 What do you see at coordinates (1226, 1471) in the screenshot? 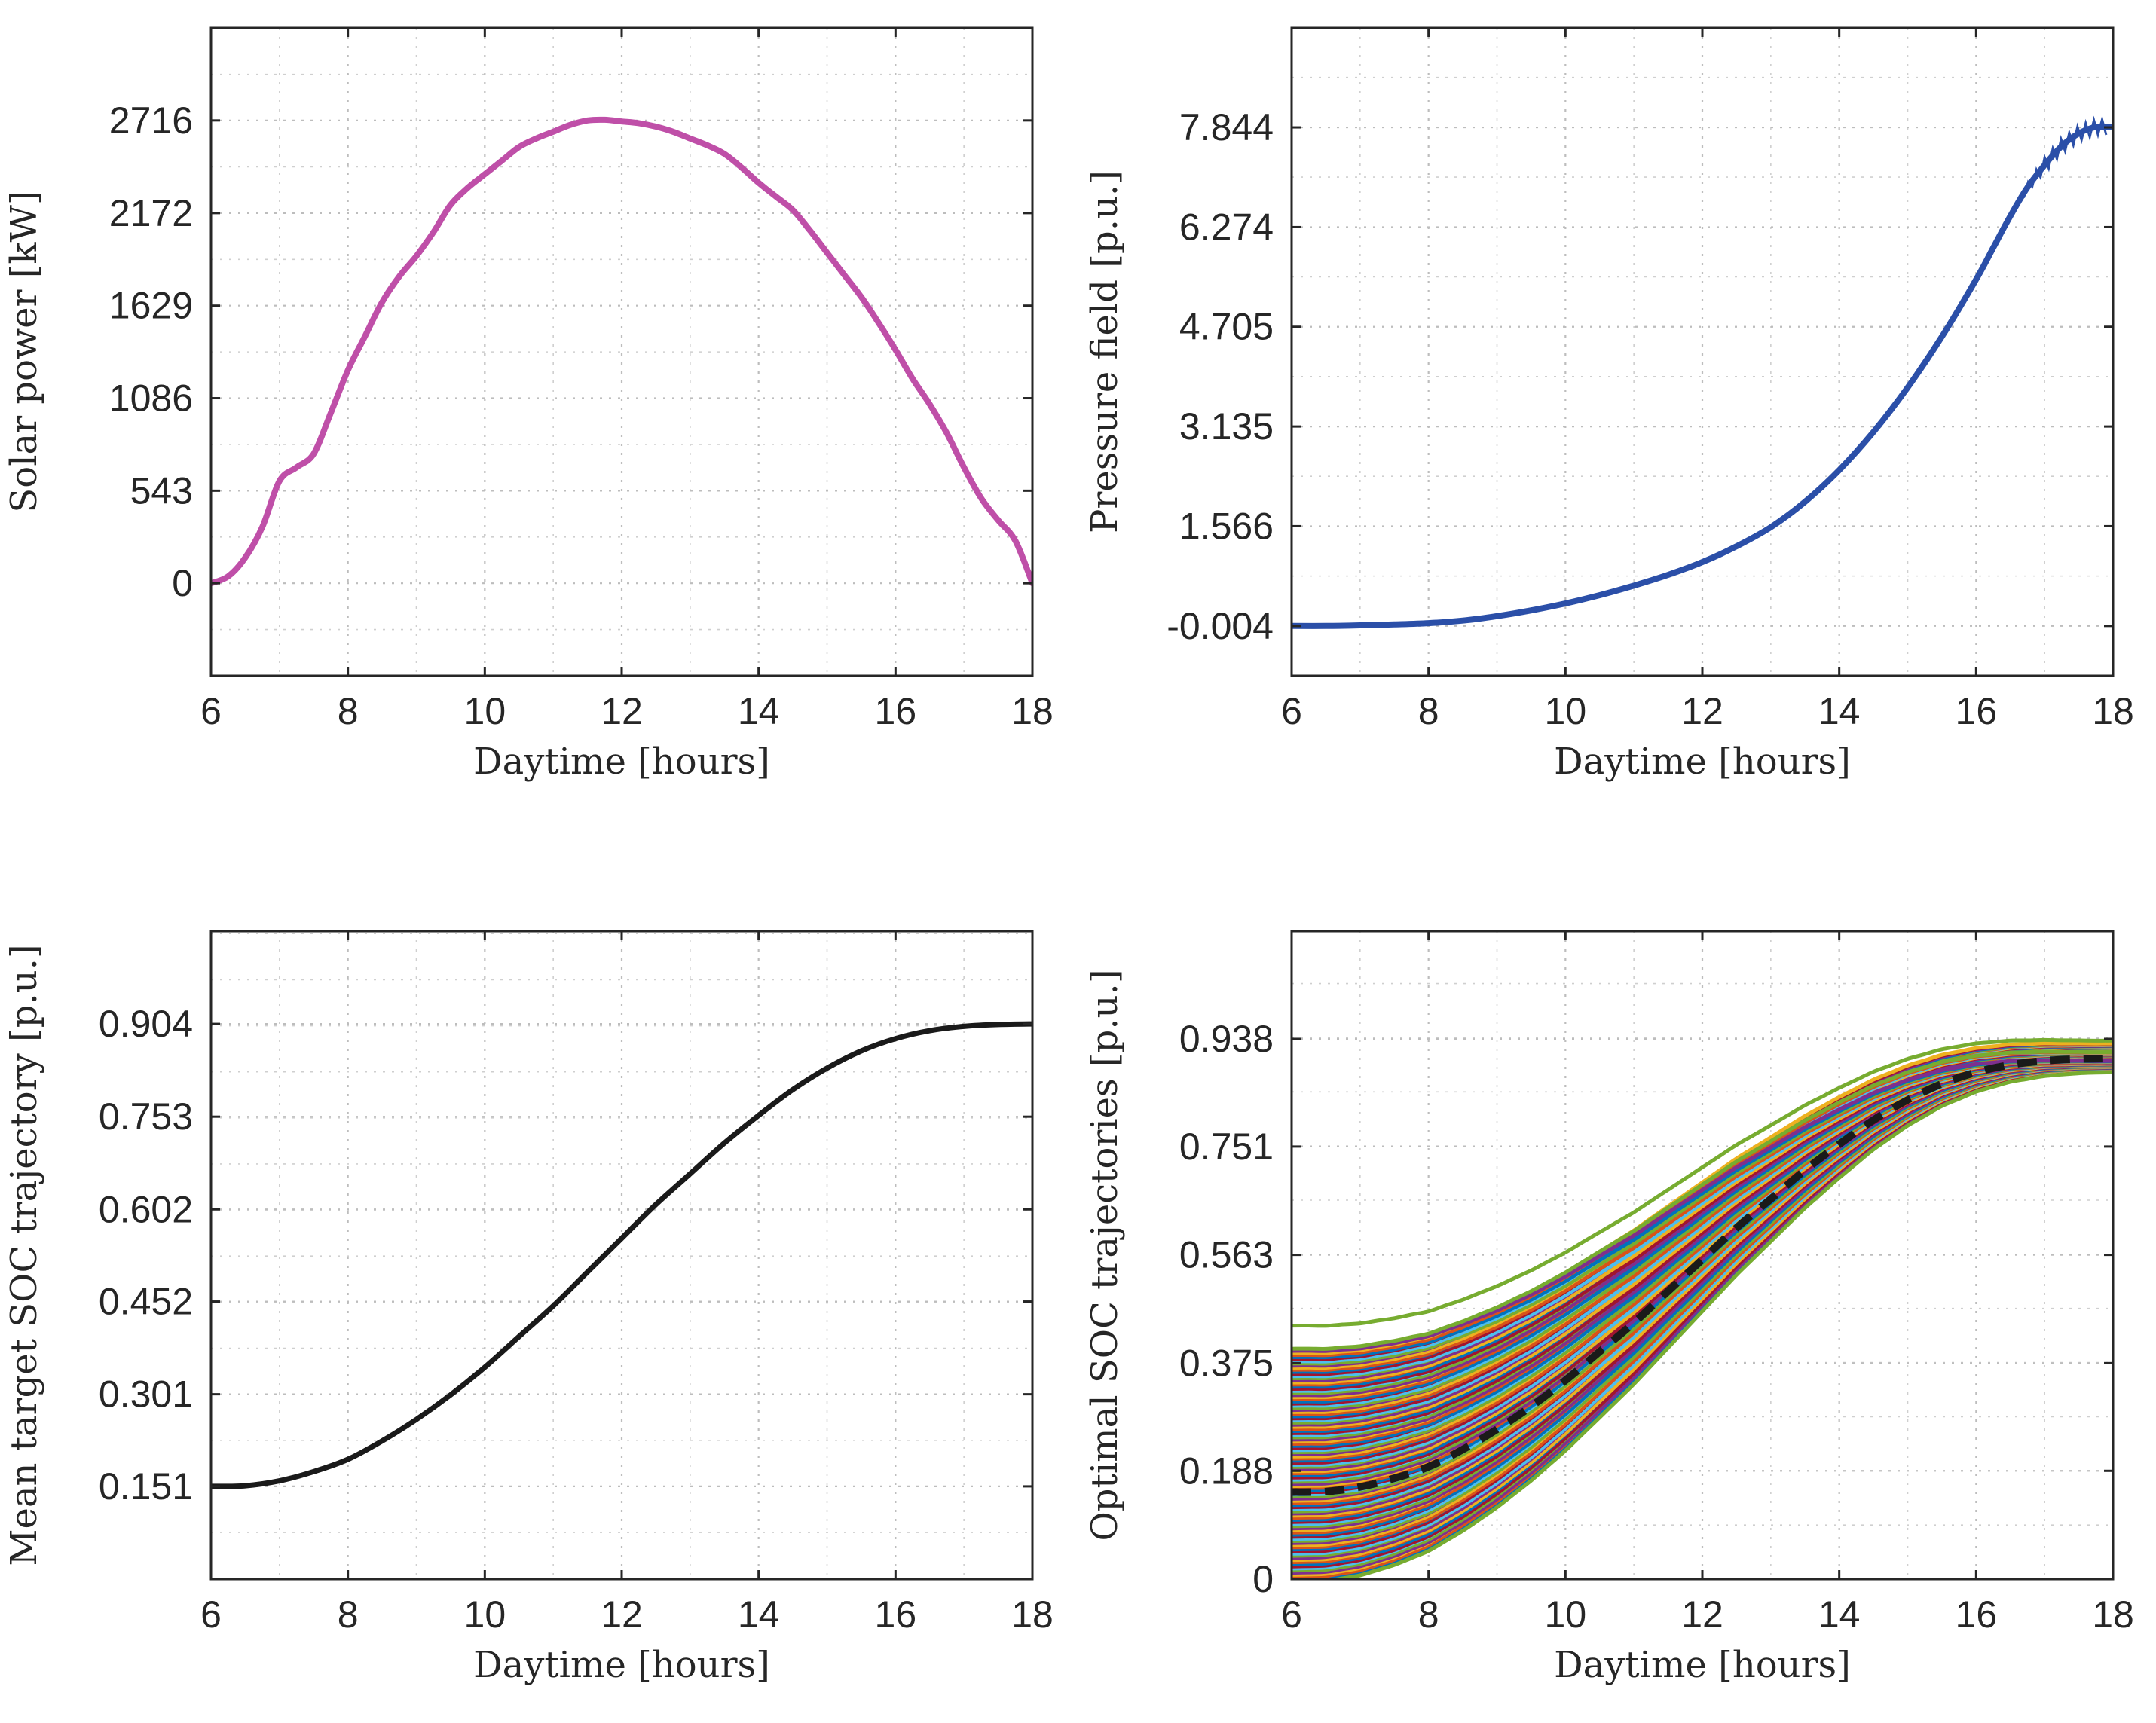
I see `y-tick-label: 0.188` at bounding box center [1226, 1471].